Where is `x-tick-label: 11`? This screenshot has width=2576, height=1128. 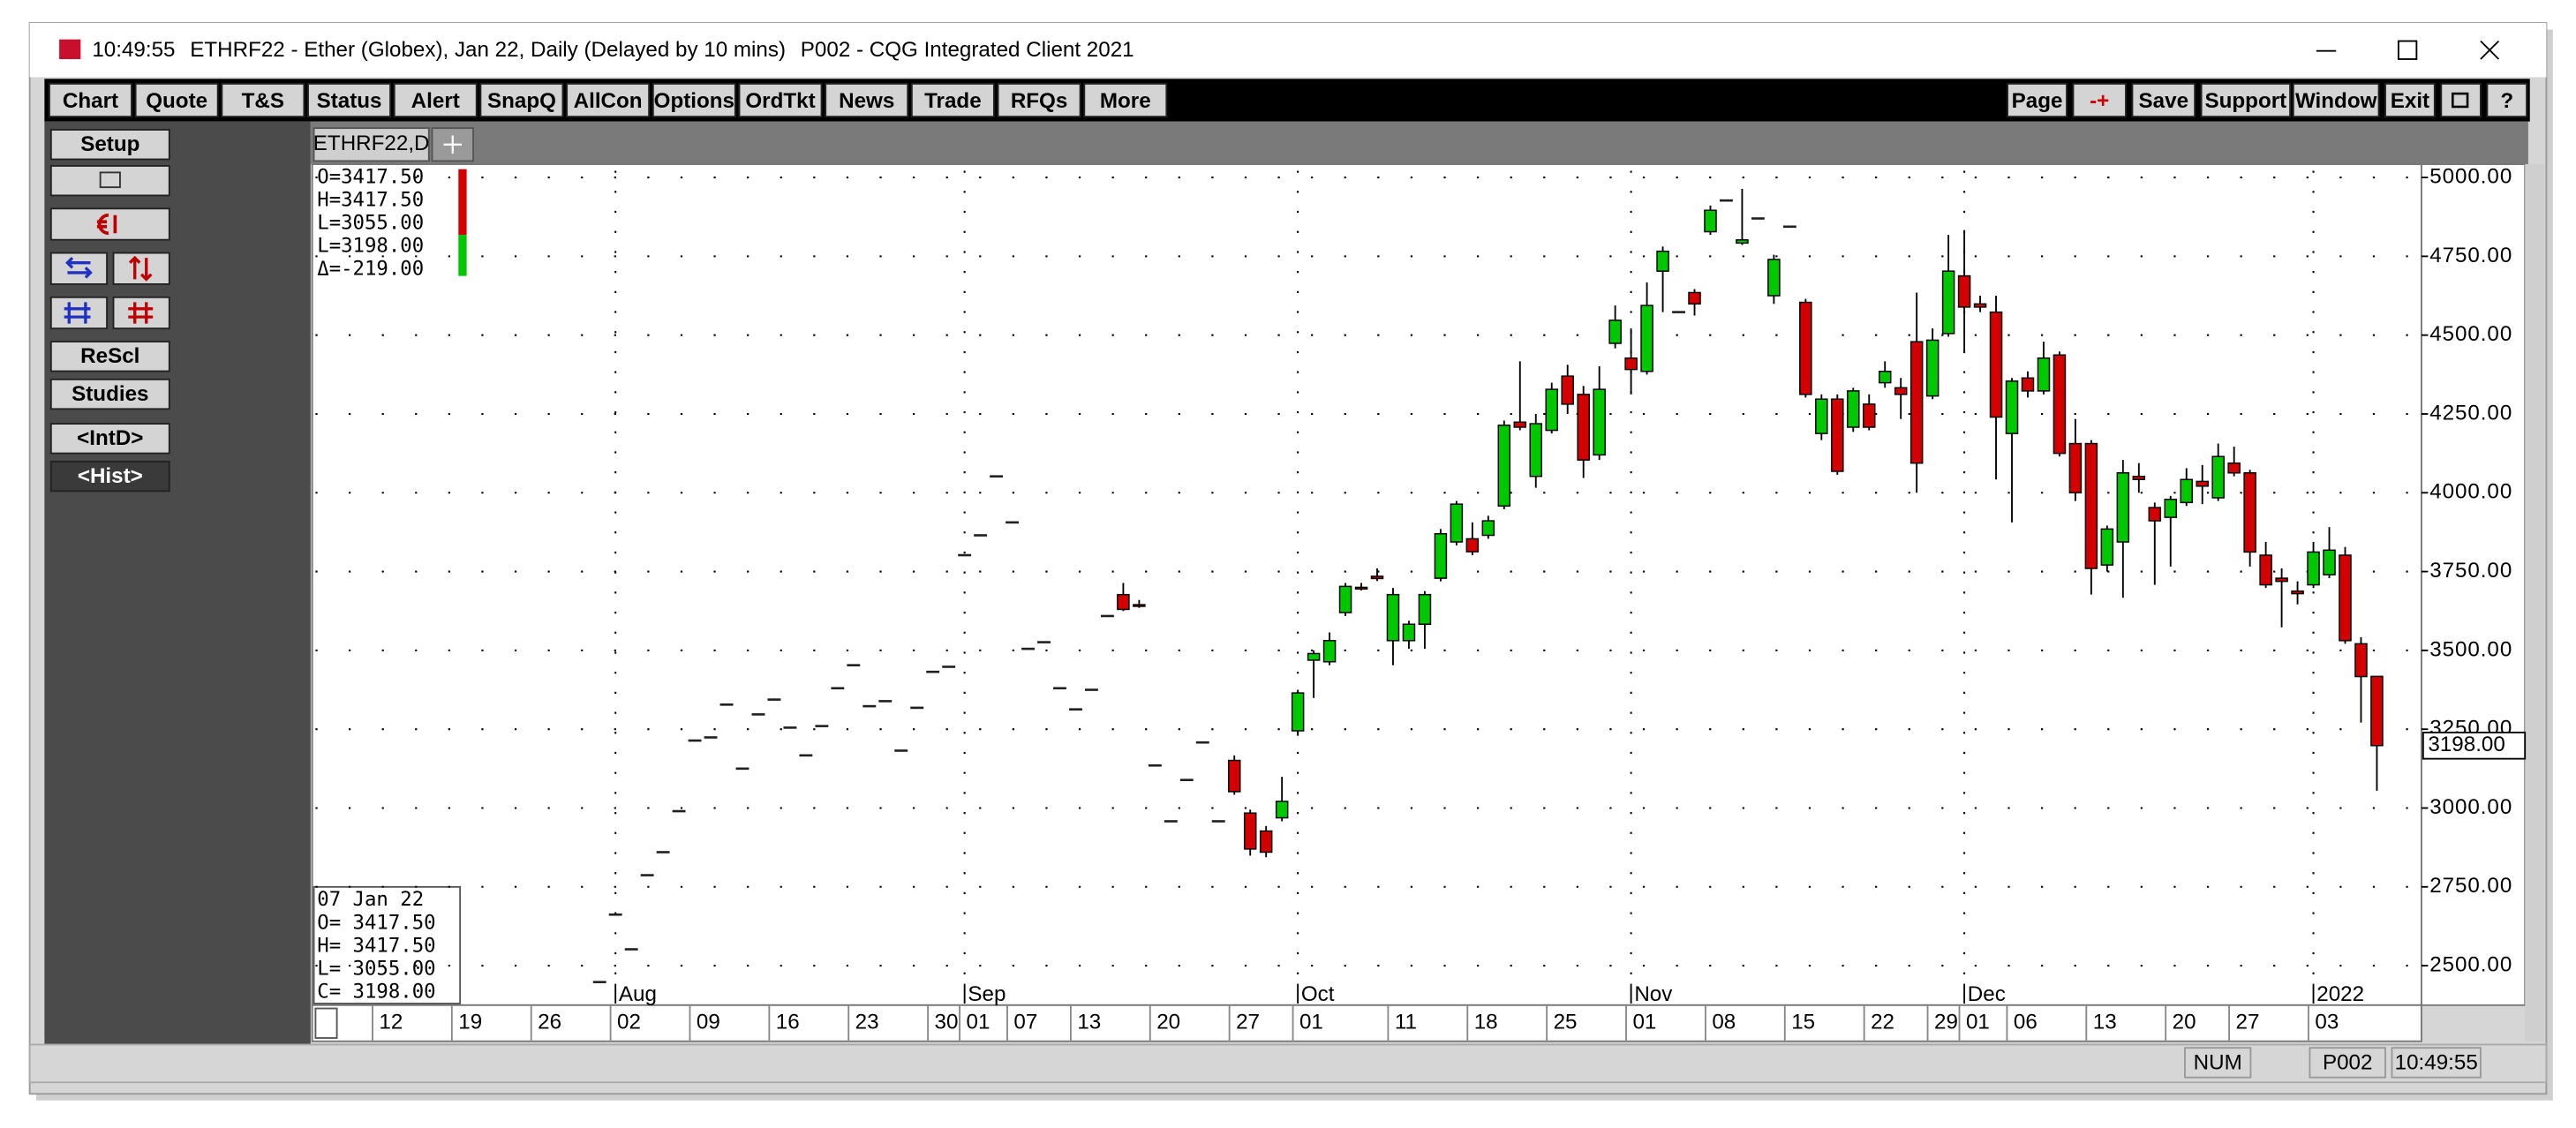
x-tick-label: 11 is located at coordinates (1406, 1022).